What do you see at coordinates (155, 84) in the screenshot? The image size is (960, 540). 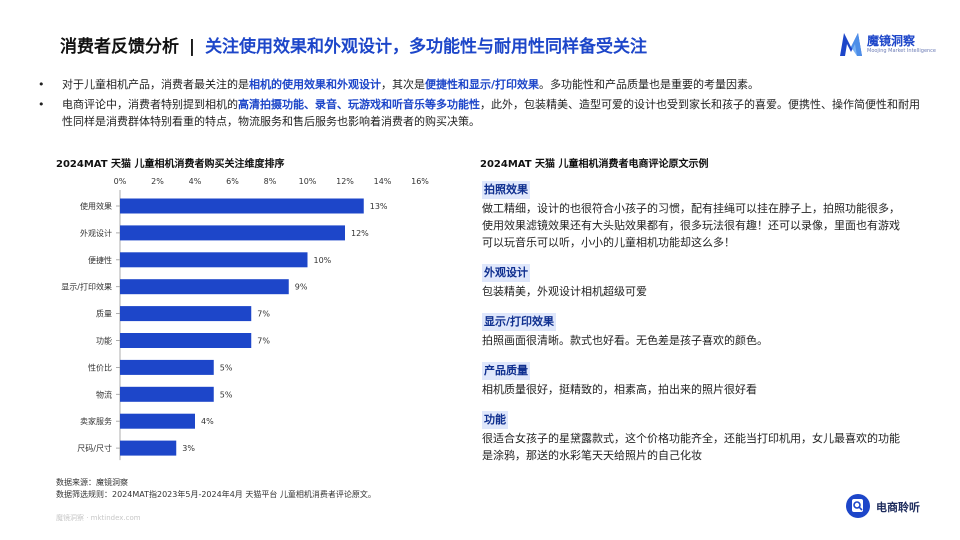 I see `bullet-text: 对于儿童相机产品，消费者最关注的是` at bounding box center [155, 84].